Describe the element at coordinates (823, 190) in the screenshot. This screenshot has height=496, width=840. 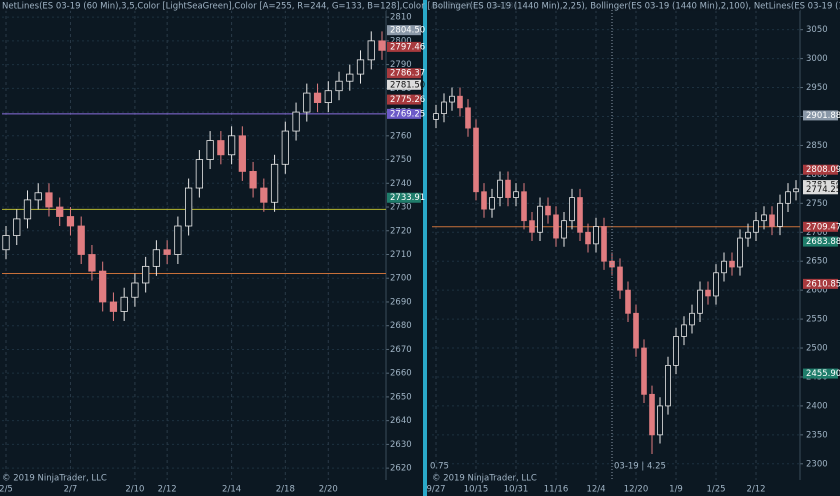
I see `price-marker-label: 2774.25` at that location.